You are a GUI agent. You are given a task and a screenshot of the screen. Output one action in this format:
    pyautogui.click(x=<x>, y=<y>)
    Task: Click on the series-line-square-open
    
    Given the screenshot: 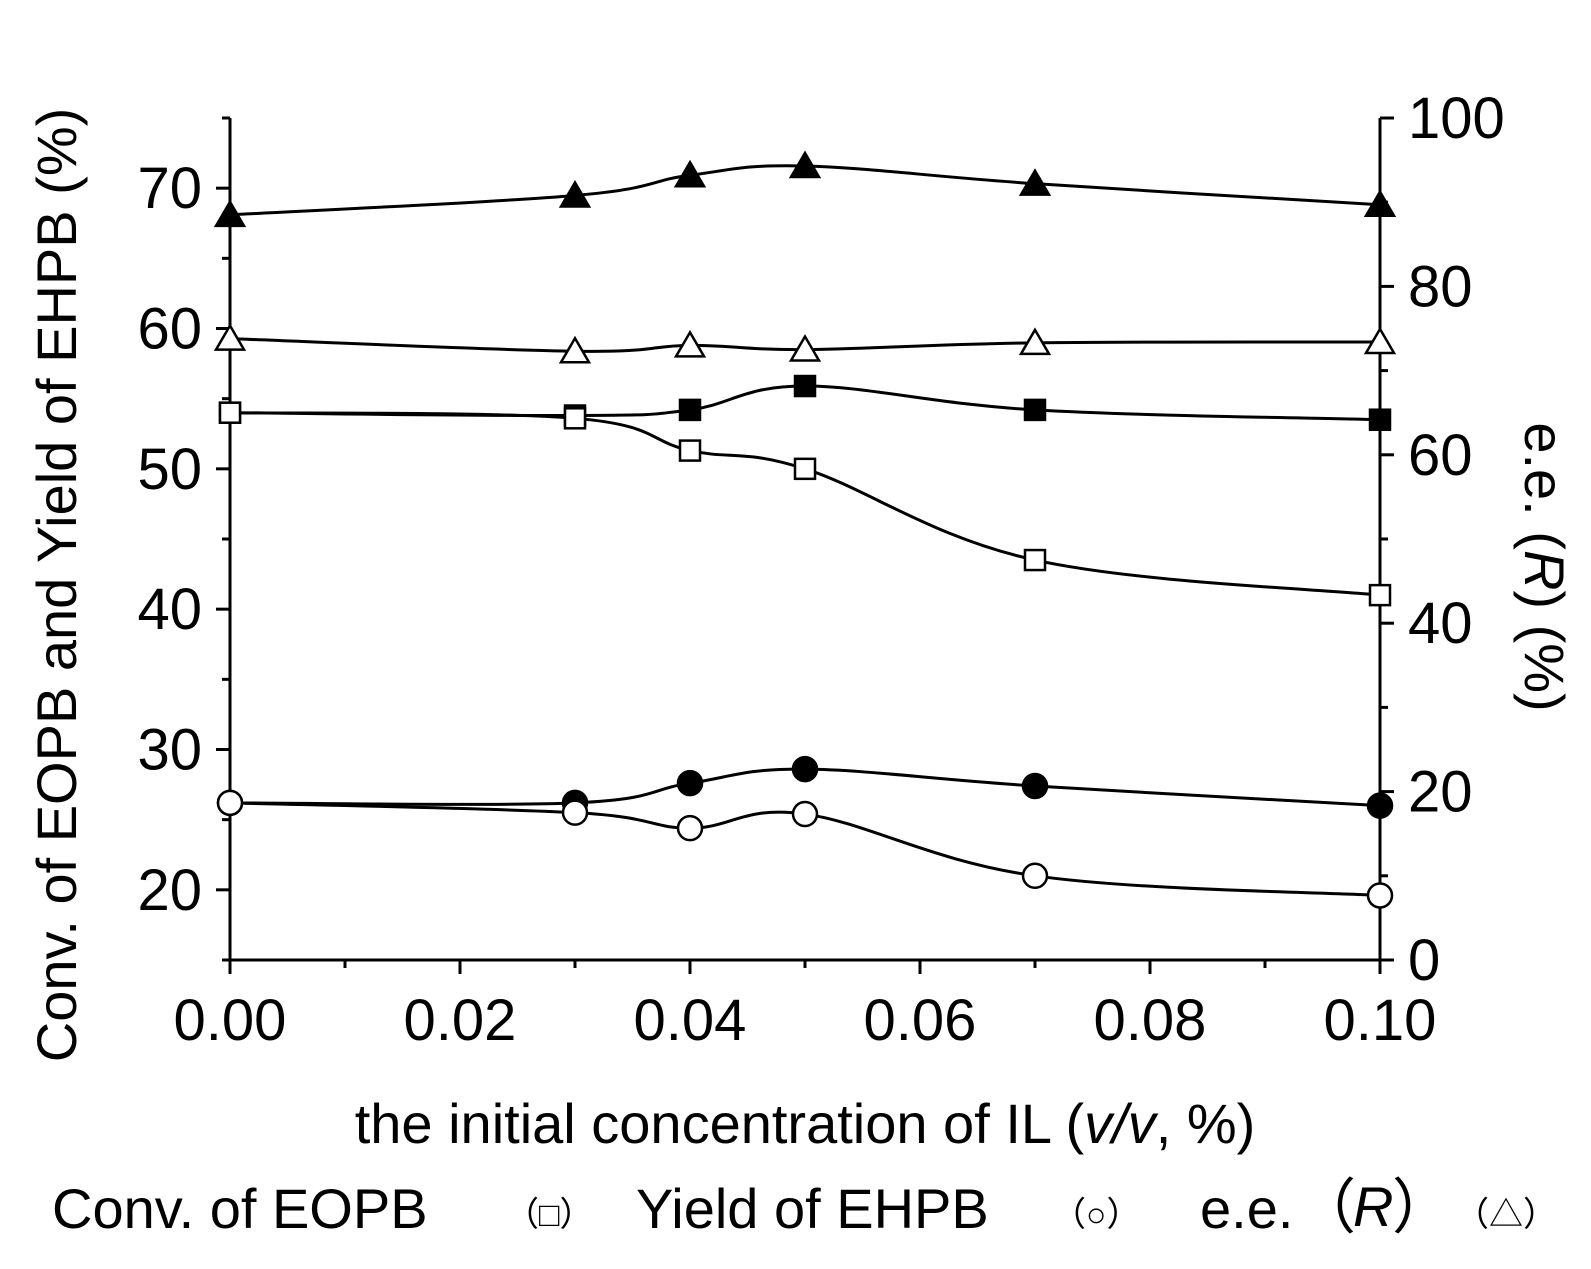 What is the action you would take?
    pyautogui.click(x=805, y=504)
    